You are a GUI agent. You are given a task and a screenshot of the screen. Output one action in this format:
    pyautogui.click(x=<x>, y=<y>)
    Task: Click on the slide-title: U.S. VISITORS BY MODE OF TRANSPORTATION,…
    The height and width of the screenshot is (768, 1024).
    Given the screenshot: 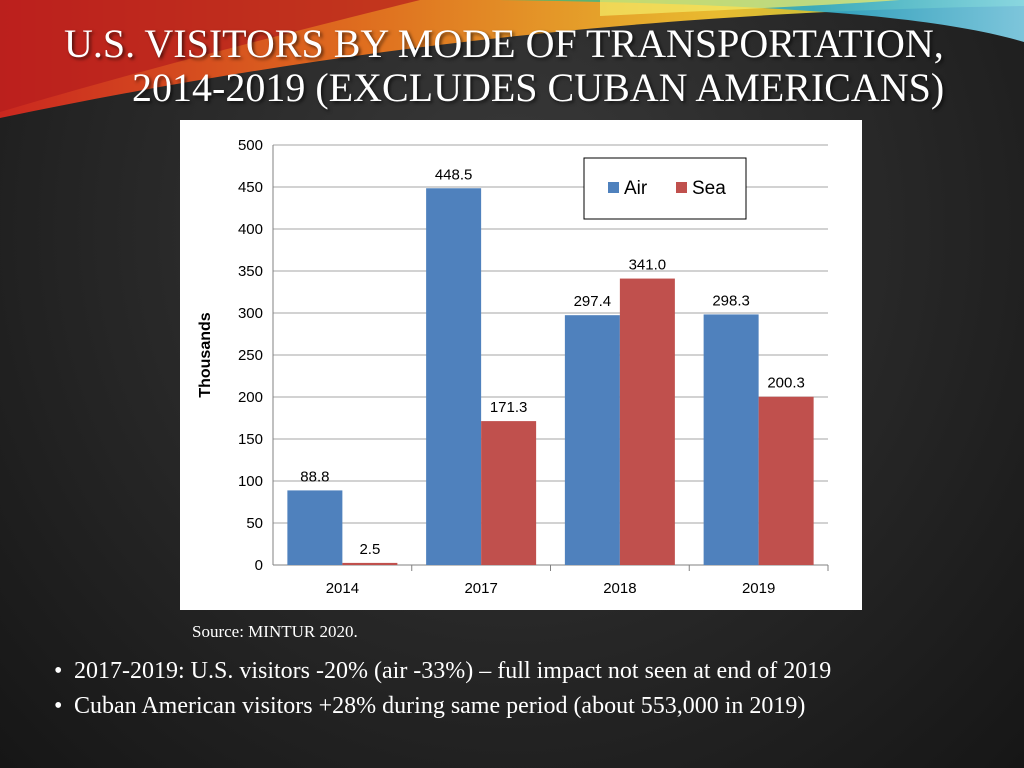 What is the action you would take?
    pyautogui.click(x=534, y=66)
    